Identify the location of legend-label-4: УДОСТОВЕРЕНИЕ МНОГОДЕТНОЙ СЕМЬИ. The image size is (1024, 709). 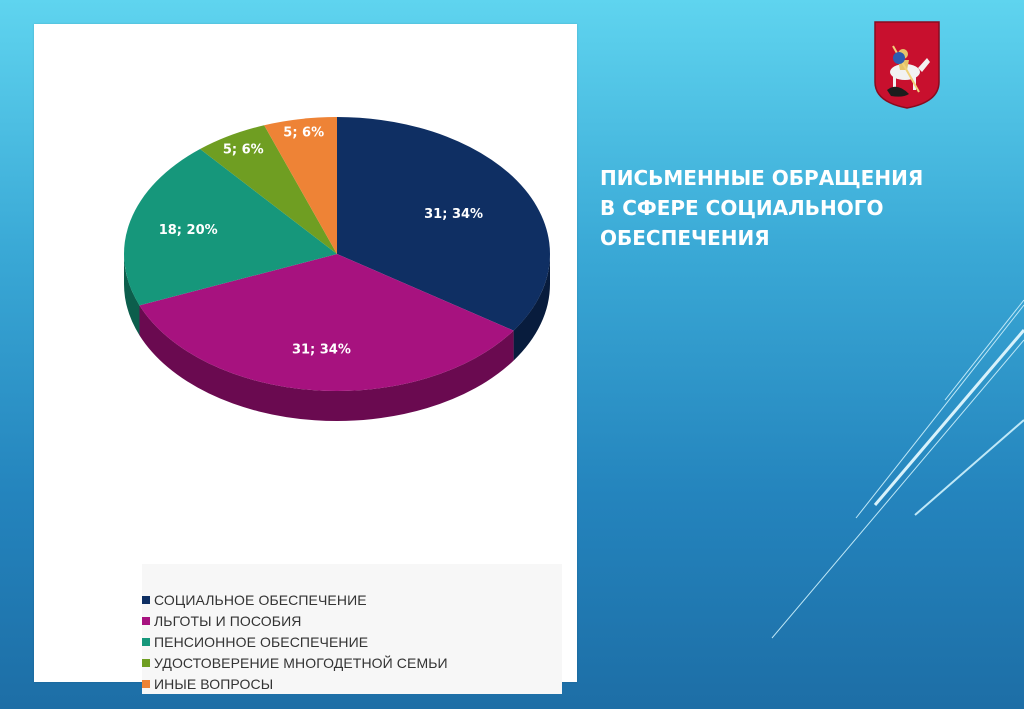
(301, 662).